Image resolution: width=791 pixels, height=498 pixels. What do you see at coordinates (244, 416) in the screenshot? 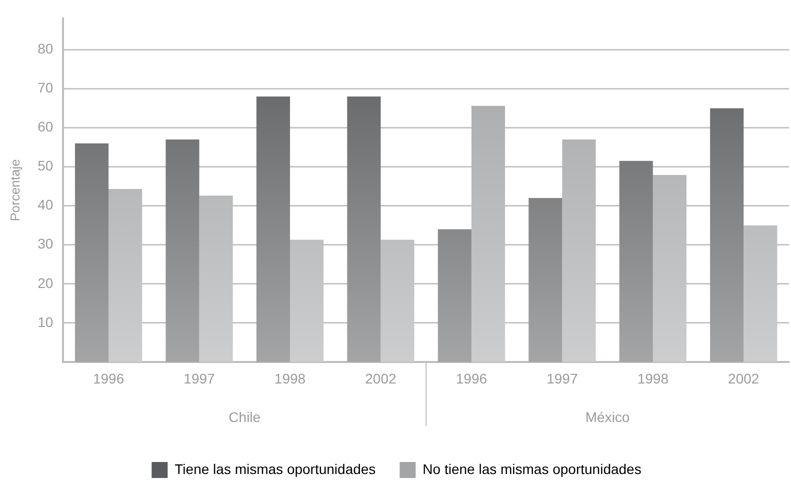
I see `text: Chile` at bounding box center [244, 416].